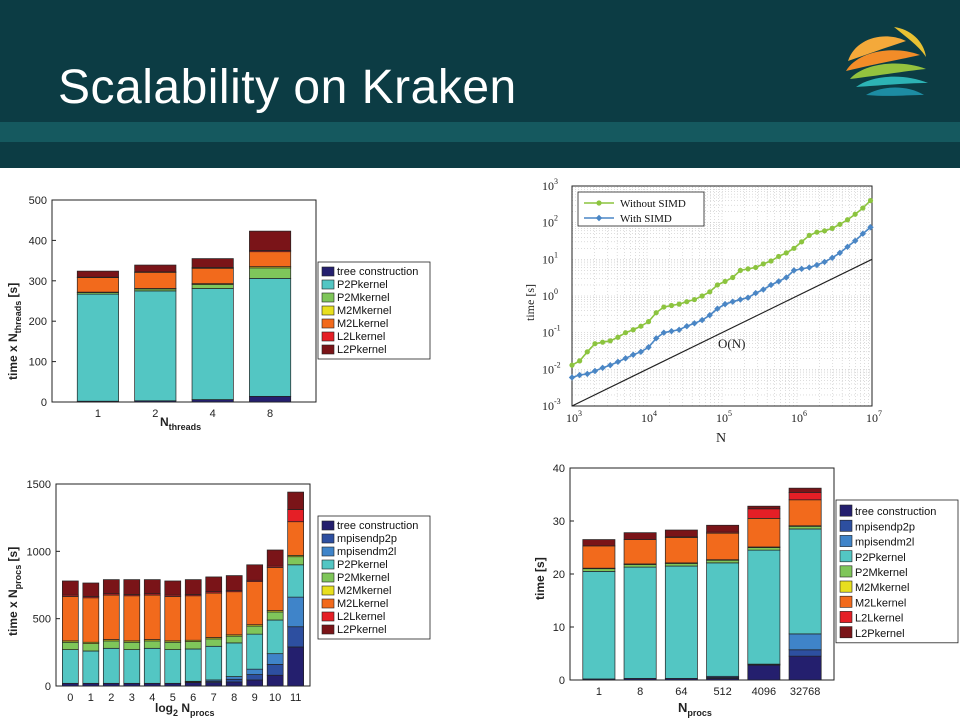 Image resolution: width=960 pixels, height=720 pixels. I want to click on y-tick-label: 20, so click(559, 575).